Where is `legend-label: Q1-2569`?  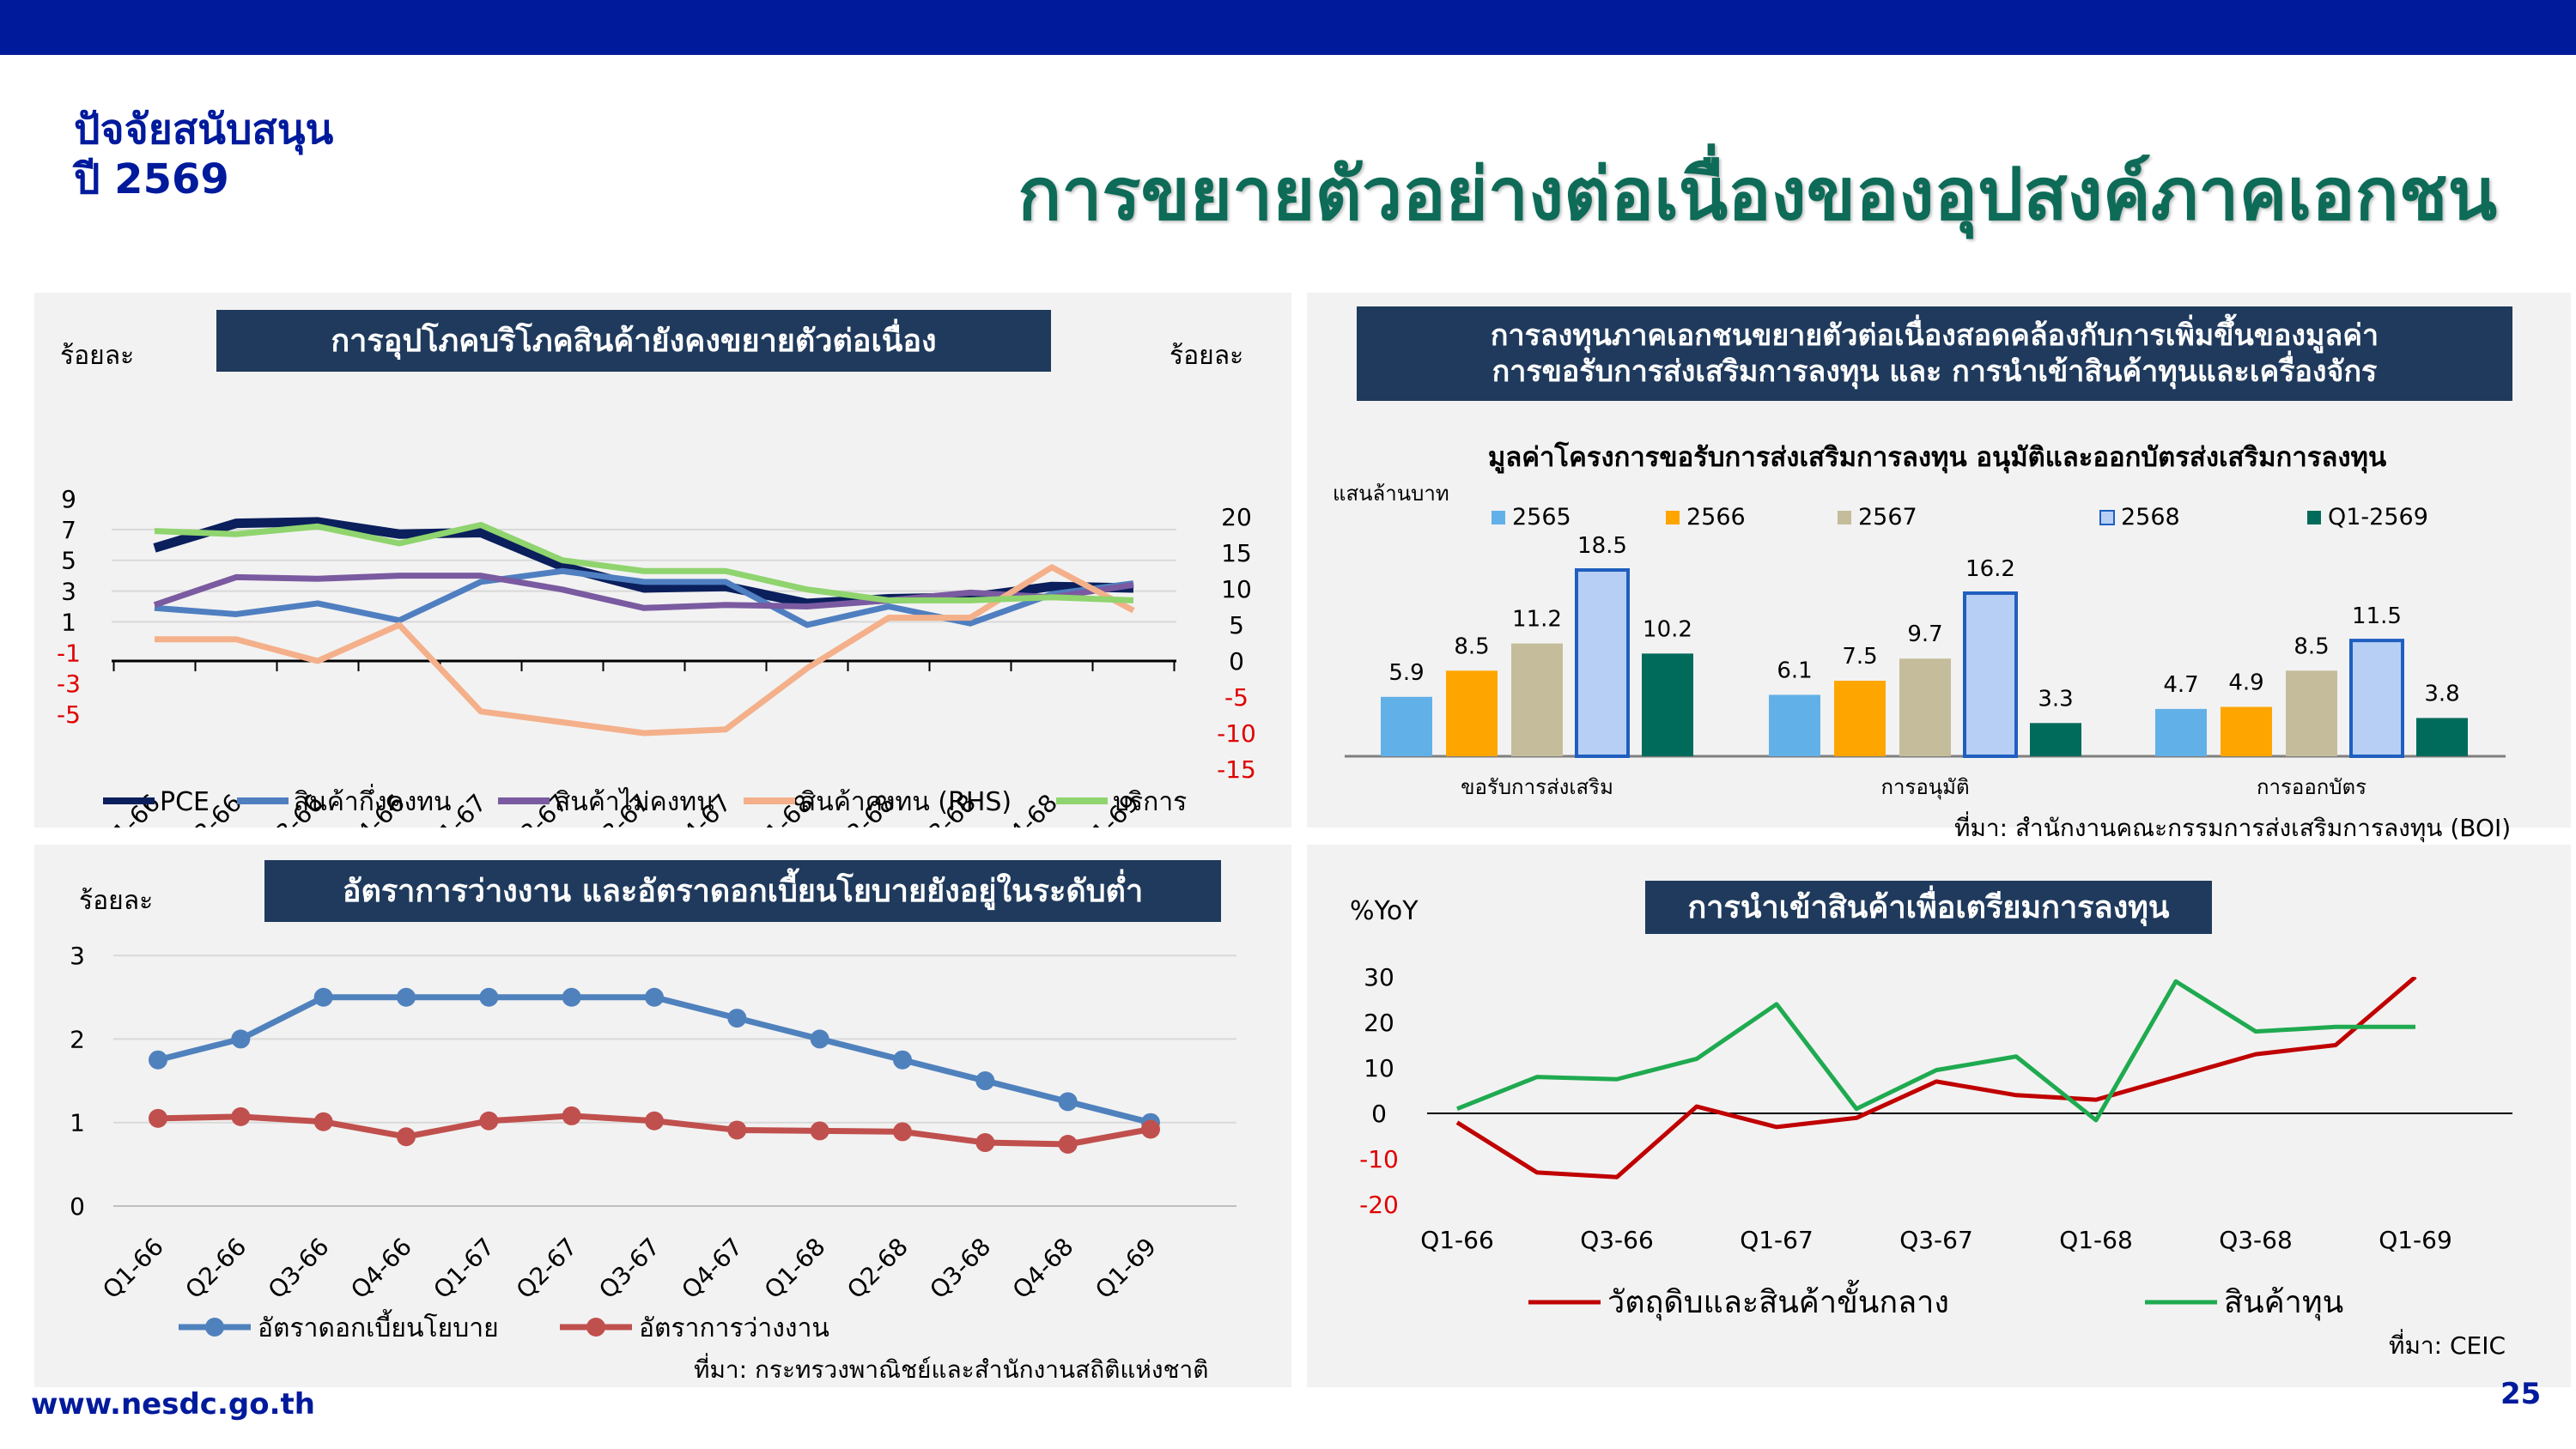
legend-label: Q1-2569 is located at coordinates (2378, 517).